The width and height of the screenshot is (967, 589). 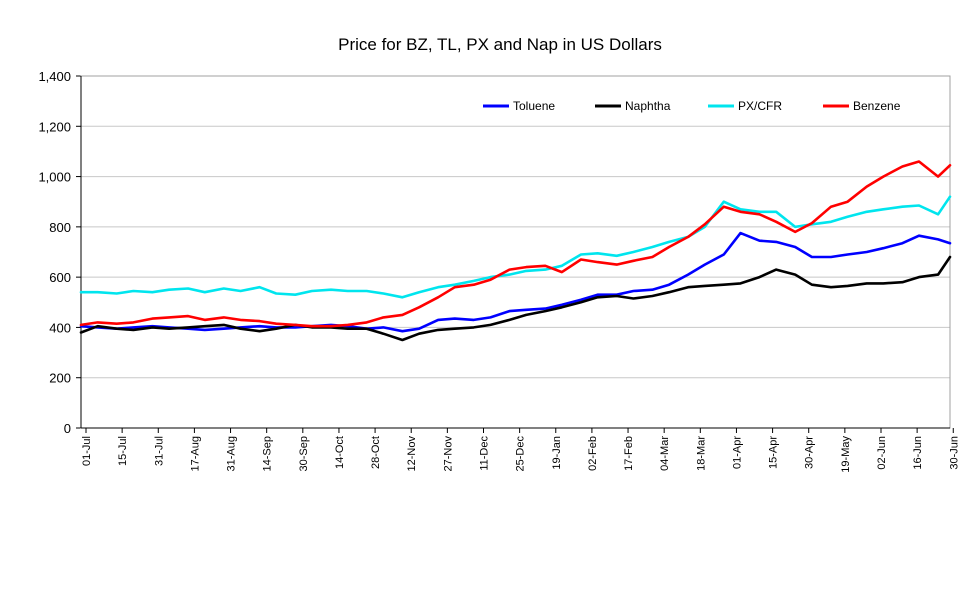 I want to click on x-tick-label: 15-Jul, so click(x=123, y=451).